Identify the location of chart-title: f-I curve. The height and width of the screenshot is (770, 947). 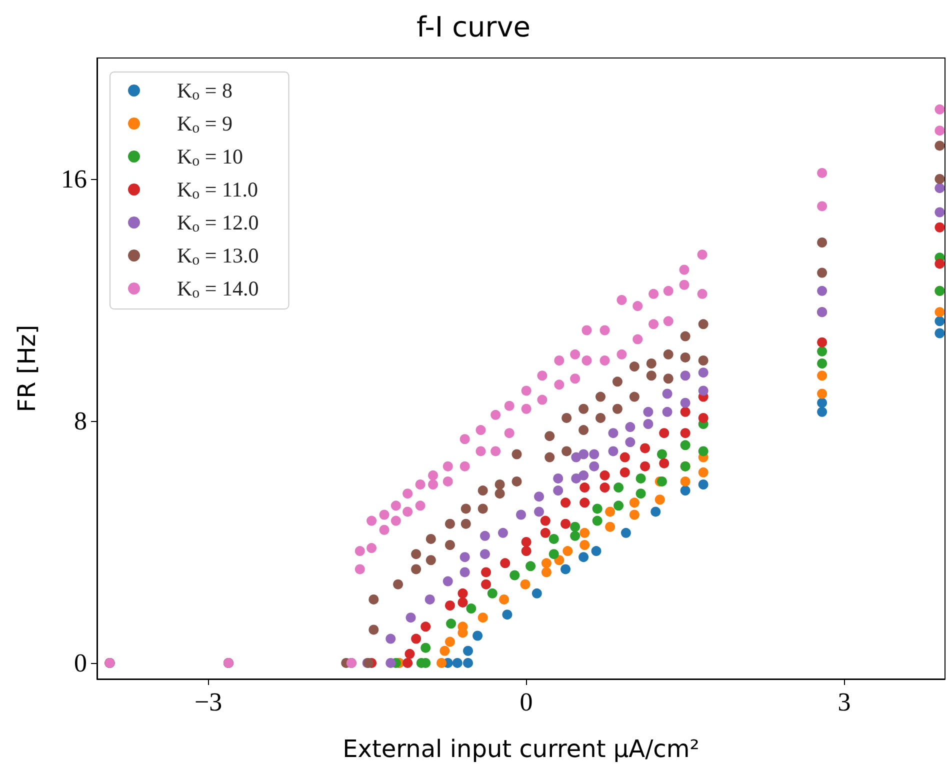
(473, 27).